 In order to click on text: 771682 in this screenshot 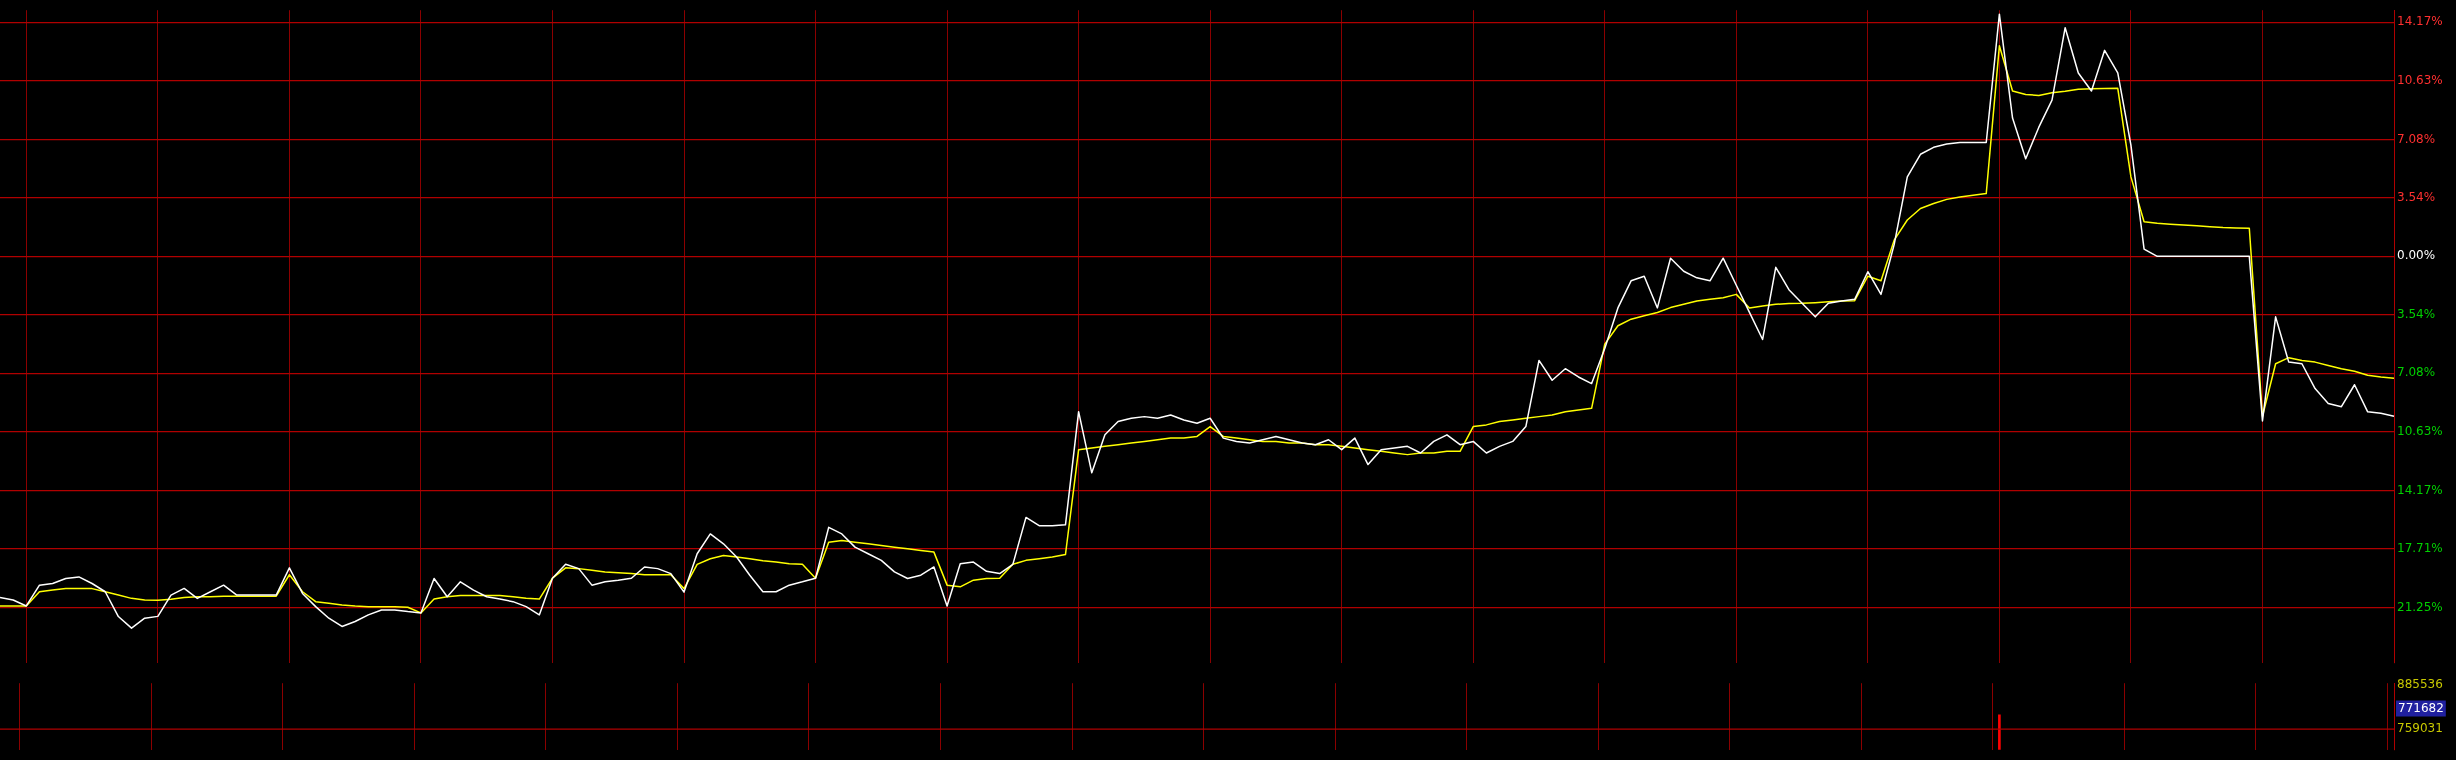, I will do `click(2421, 707)`.